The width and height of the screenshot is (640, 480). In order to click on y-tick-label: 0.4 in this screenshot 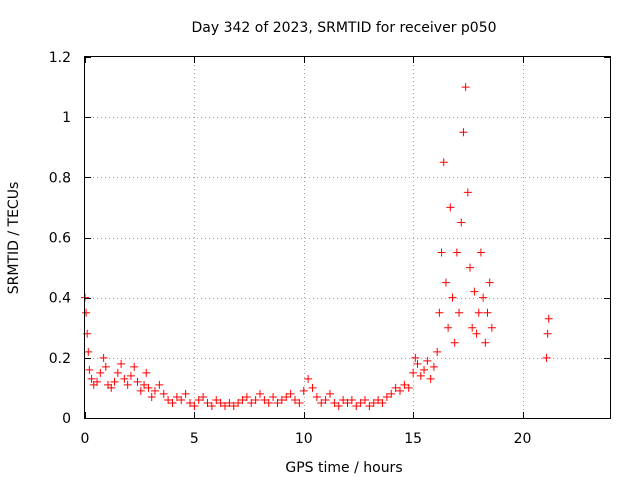, I will do `click(60, 299)`.